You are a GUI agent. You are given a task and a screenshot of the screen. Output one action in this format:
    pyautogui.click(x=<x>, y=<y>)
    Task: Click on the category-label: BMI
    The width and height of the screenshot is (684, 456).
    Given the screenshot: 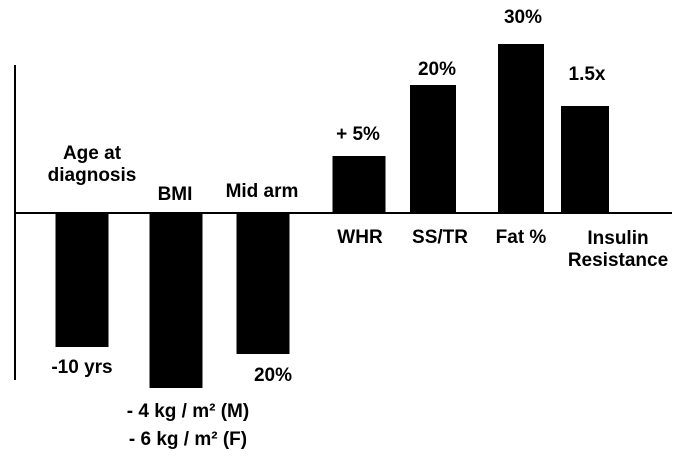 What is the action you would take?
    pyautogui.click(x=175, y=194)
    